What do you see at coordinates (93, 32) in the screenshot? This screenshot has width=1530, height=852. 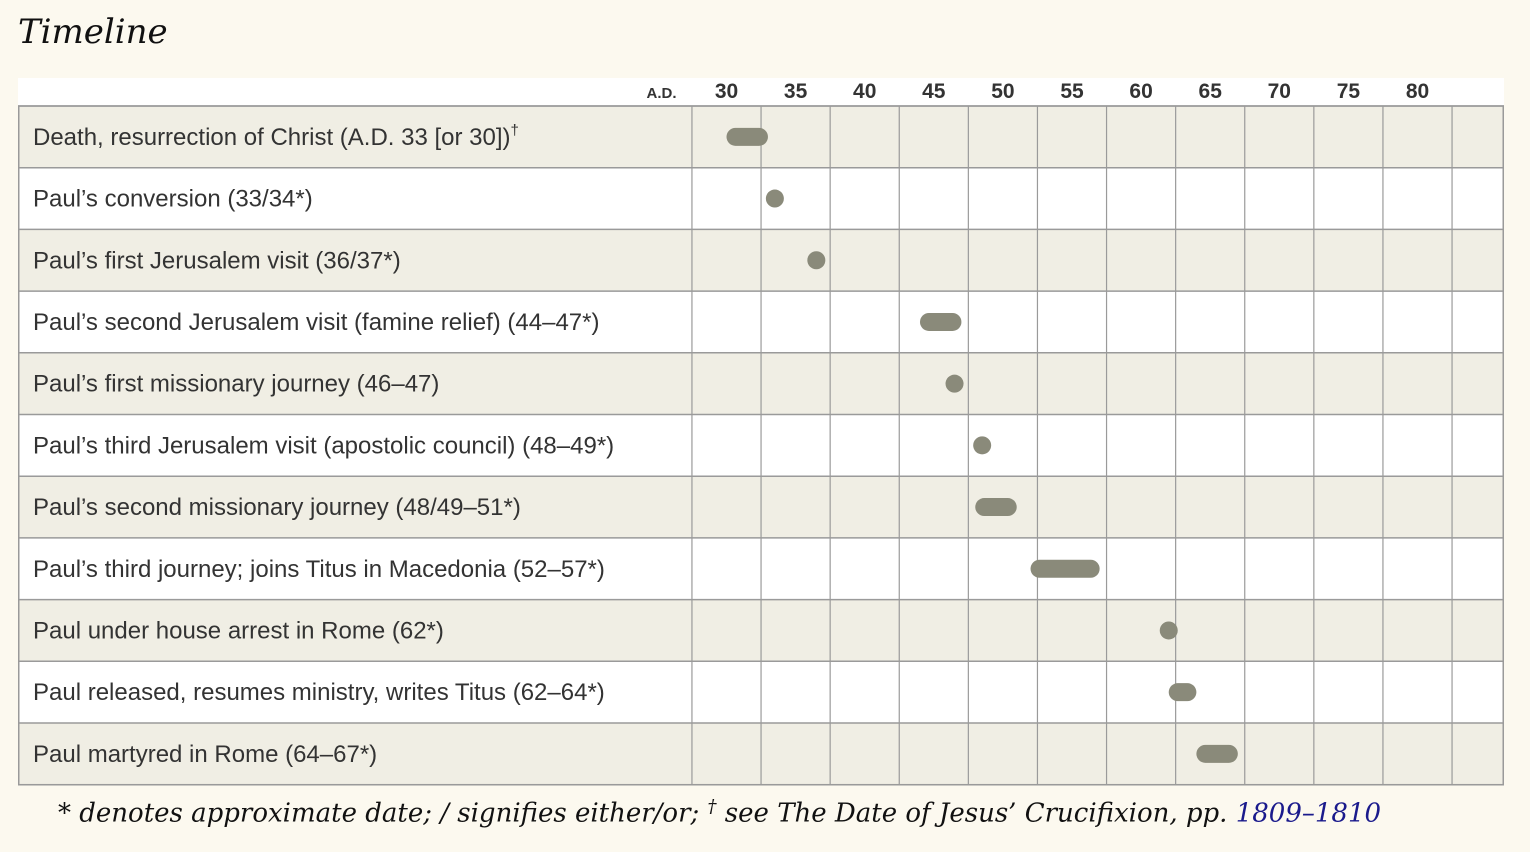 I see `page-title: Timeline` at bounding box center [93, 32].